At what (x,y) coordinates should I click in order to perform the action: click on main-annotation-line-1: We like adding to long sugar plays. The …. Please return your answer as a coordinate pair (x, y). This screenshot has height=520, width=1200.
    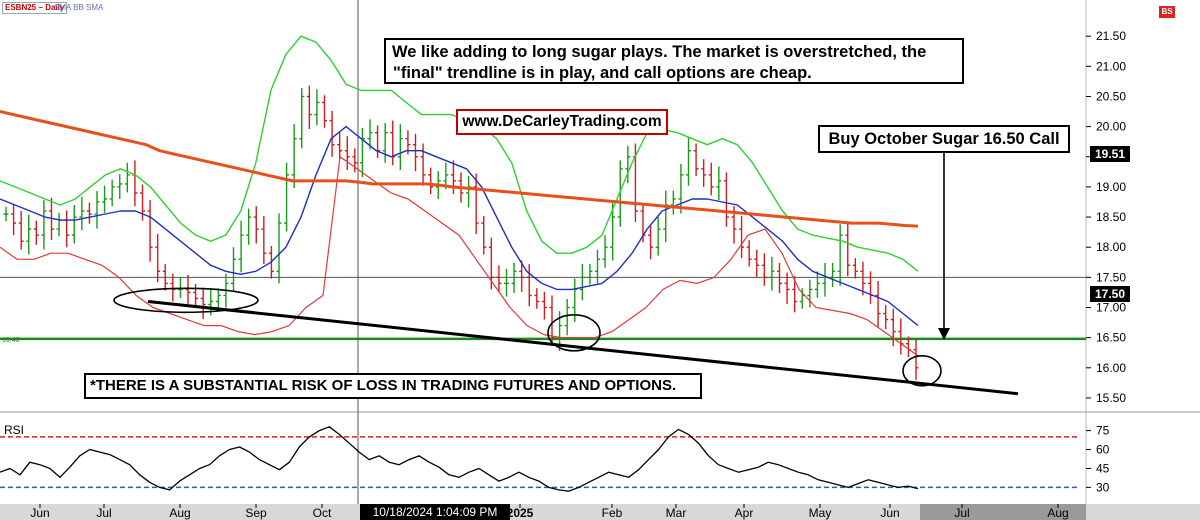
    Looking at the image, I should click on (659, 52).